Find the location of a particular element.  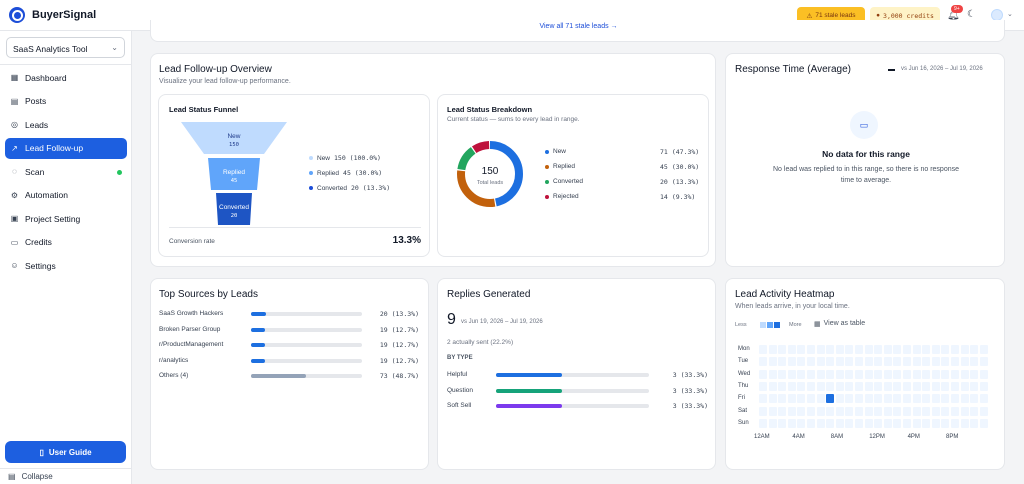

view-as-table-button: ▦ View as table is located at coordinates (839, 324).